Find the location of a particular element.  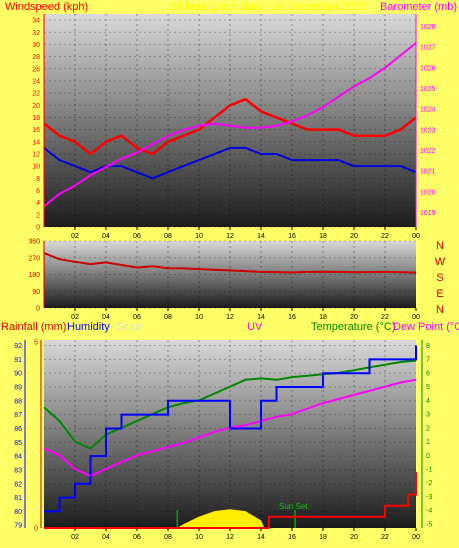

humidity-tick-label: 80 is located at coordinates (18, 512).